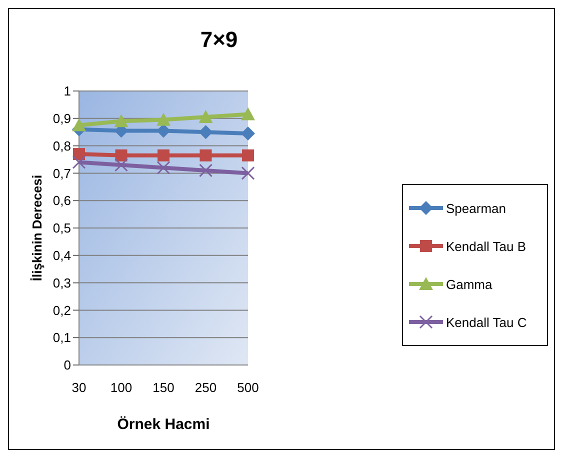  Describe the element at coordinates (248, 388) in the screenshot. I see `x-tick-label: 500` at that location.